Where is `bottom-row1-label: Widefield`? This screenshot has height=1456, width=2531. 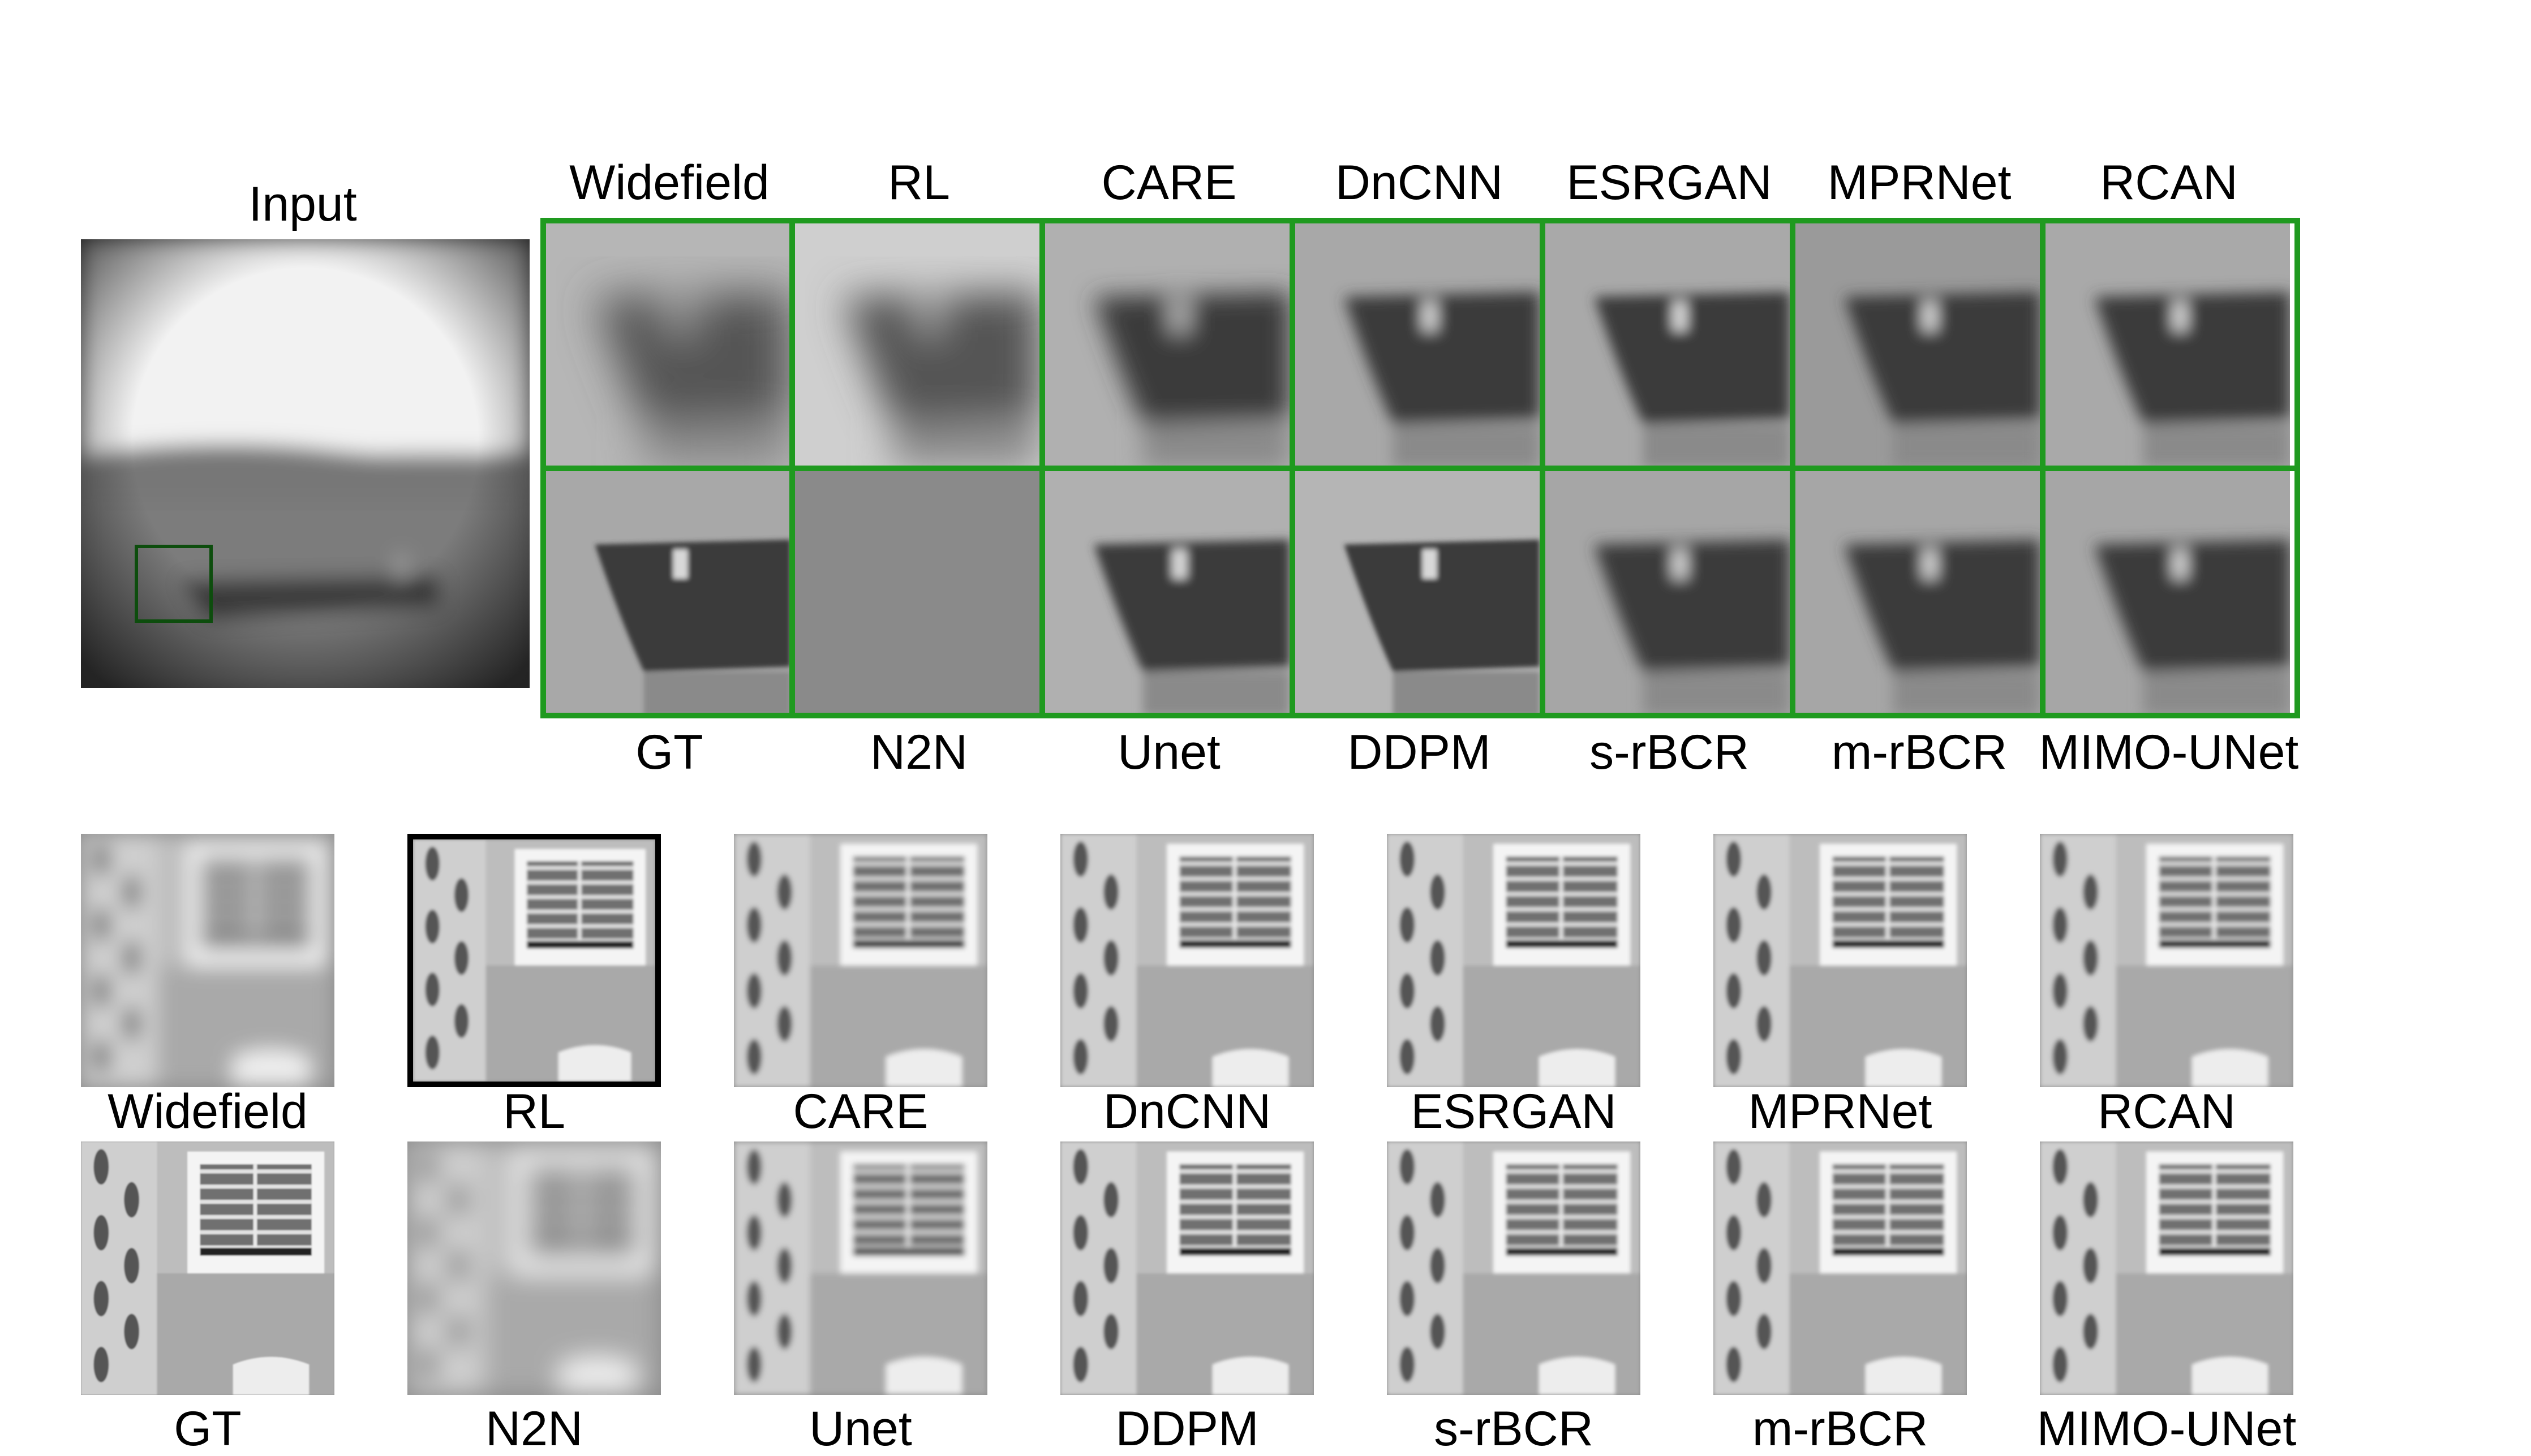
bottom-row1-label: Widefield is located at coordinates (208, 1111).